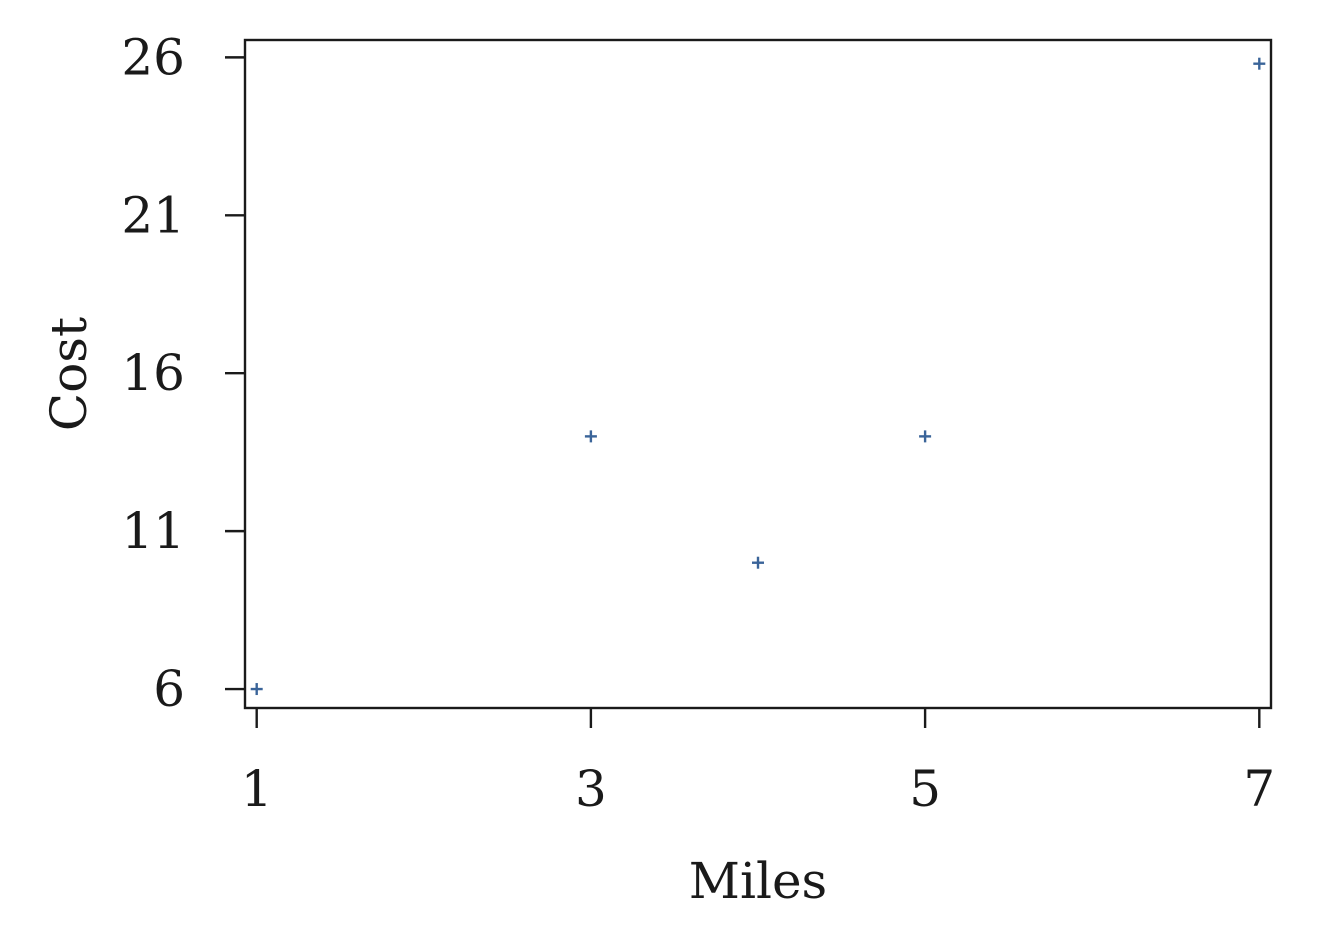 Image resolution: width=1320 pixels, height=948 pixels. I want to click on y-axis-ticks: 6 11 16 21 26, so click(183, 373).